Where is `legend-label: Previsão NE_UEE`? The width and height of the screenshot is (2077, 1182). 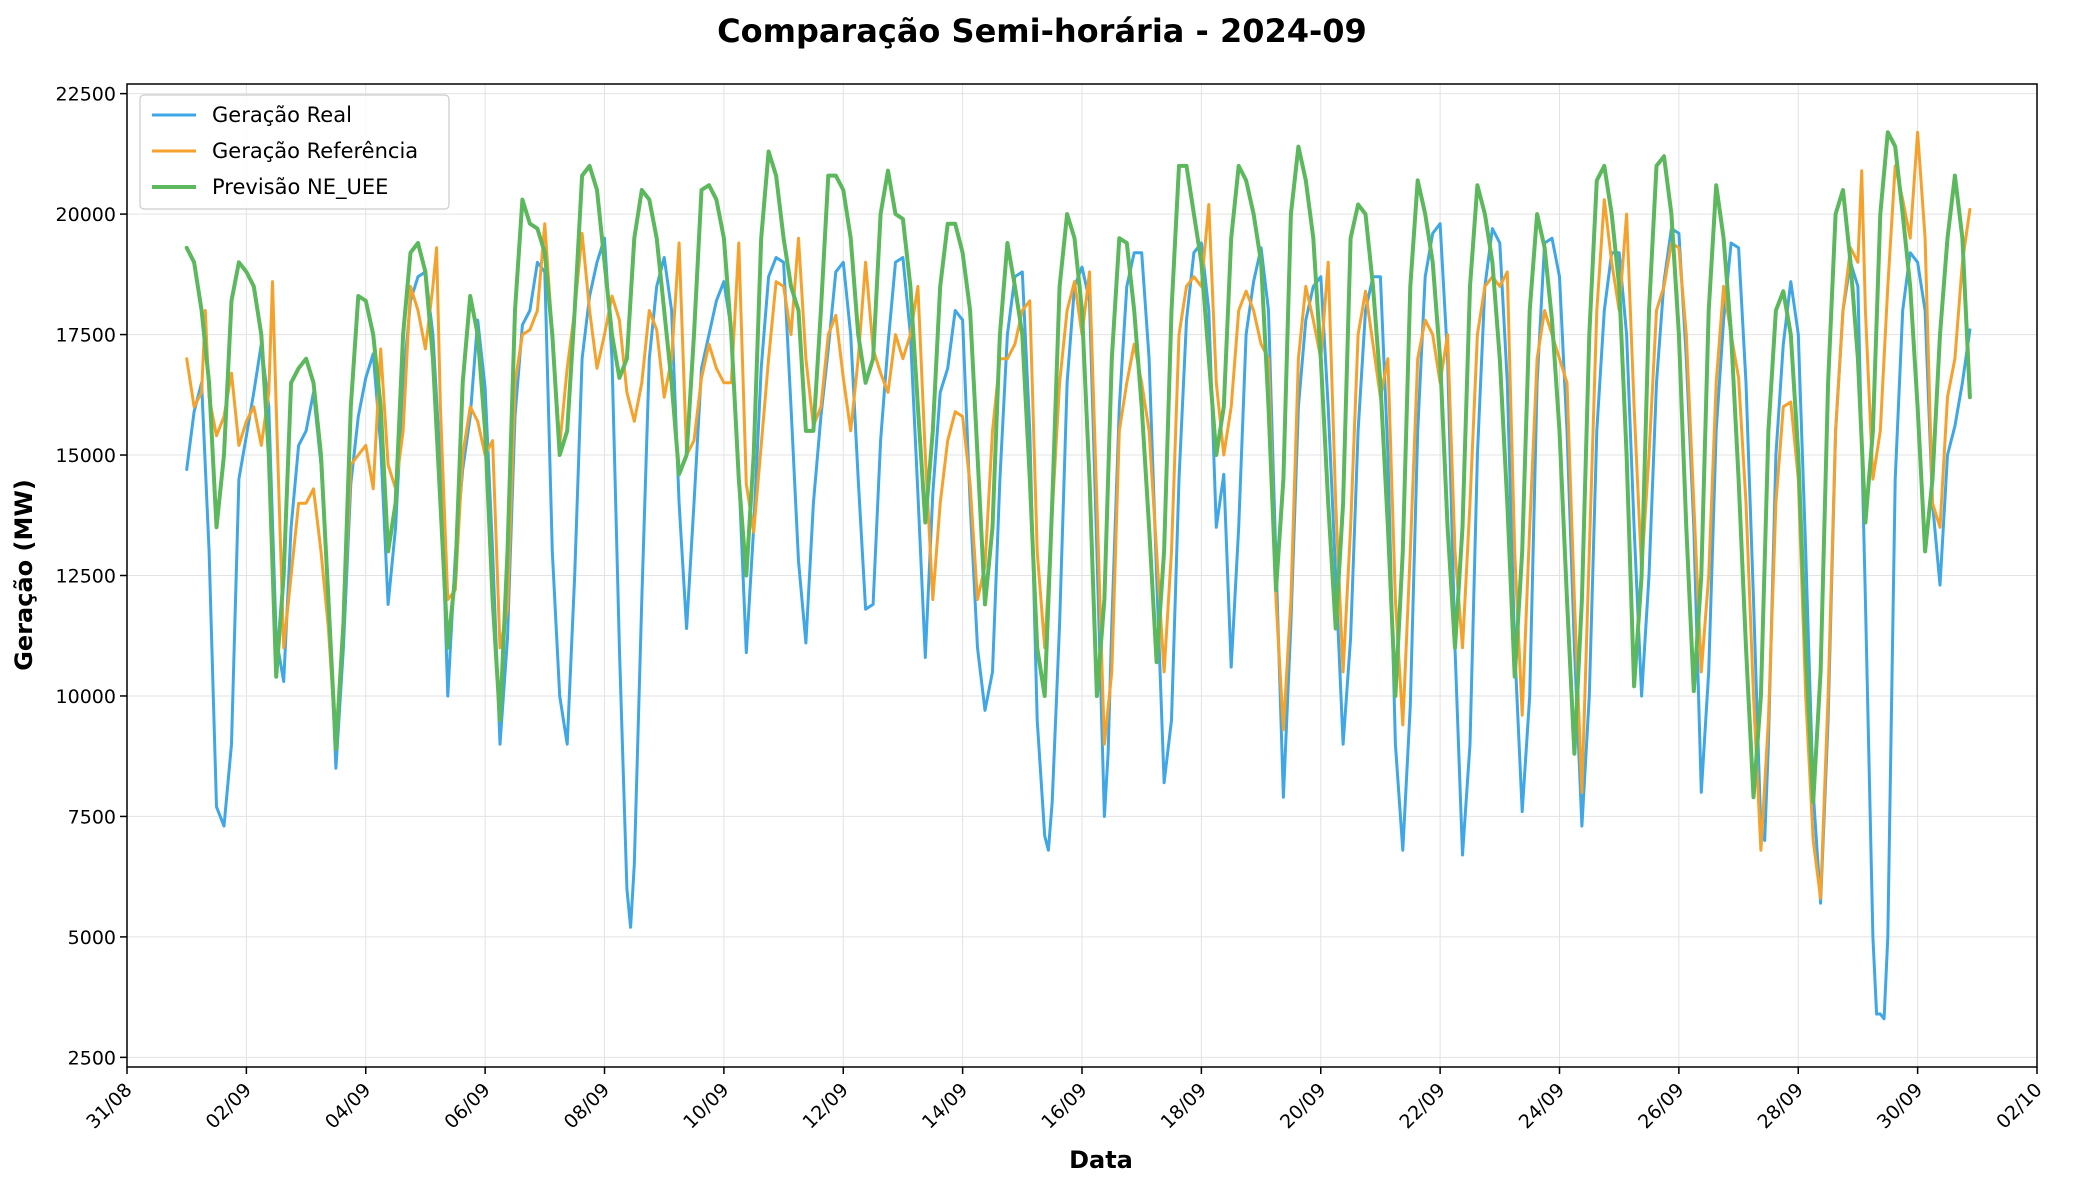 legend-label: Previsão NE_UEE is located at coordinates (300, 187).